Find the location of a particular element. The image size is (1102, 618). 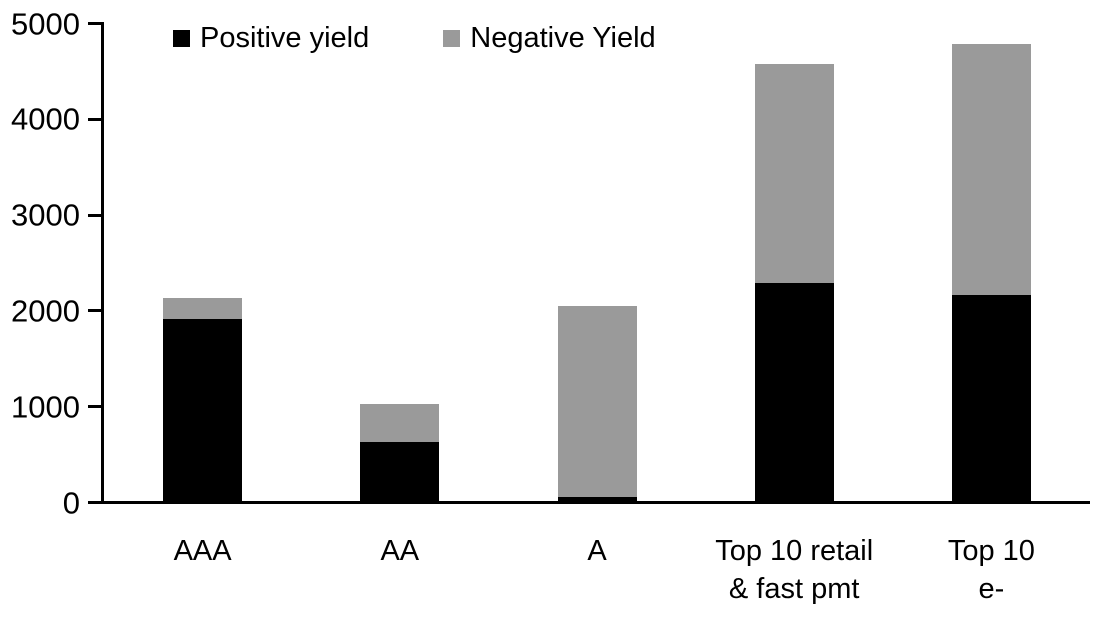

x-axis-category-label: A is located at coordinates (597, 551).